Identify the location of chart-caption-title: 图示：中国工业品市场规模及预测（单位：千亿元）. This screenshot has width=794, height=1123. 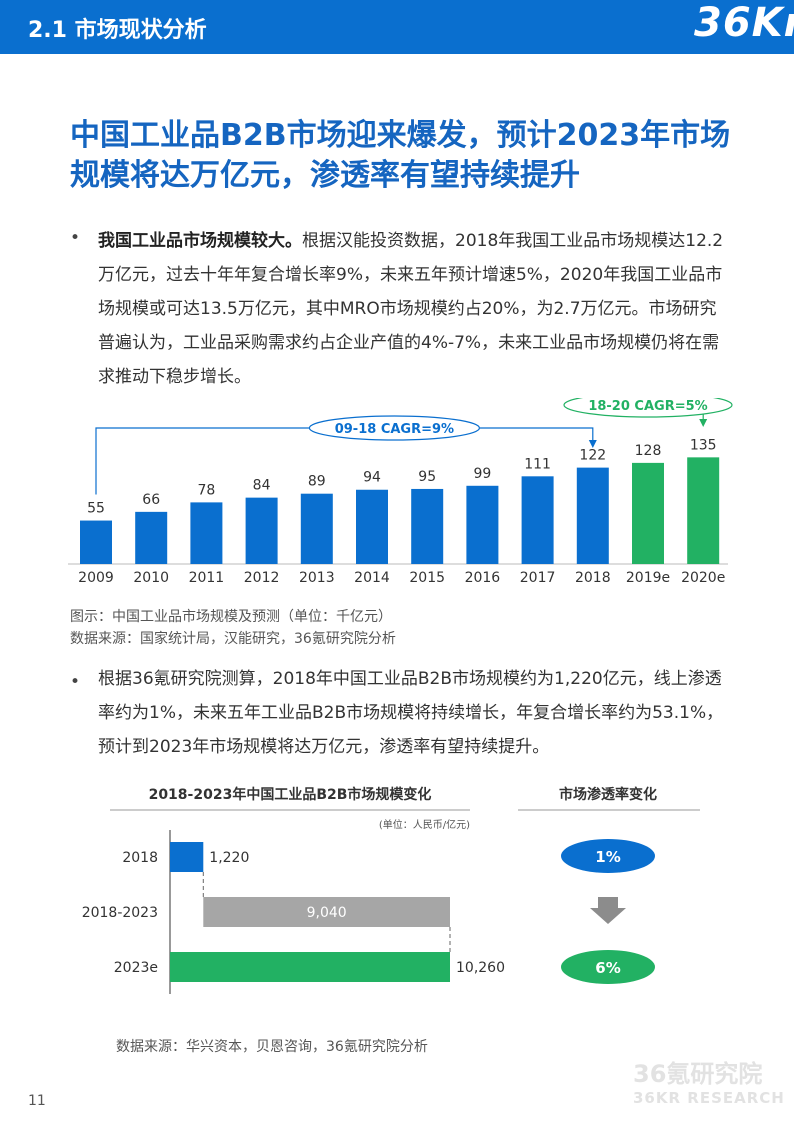
(231, 617).